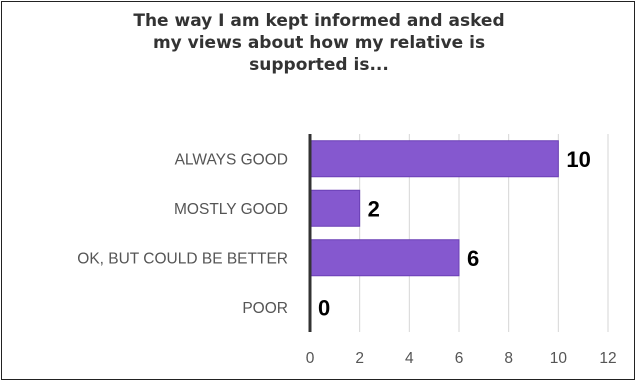 The height and width of the screenshot is (383, 638). Describe the element at coordinates (374, 208) in the screenshot. I see `data-label: 2` at that location.